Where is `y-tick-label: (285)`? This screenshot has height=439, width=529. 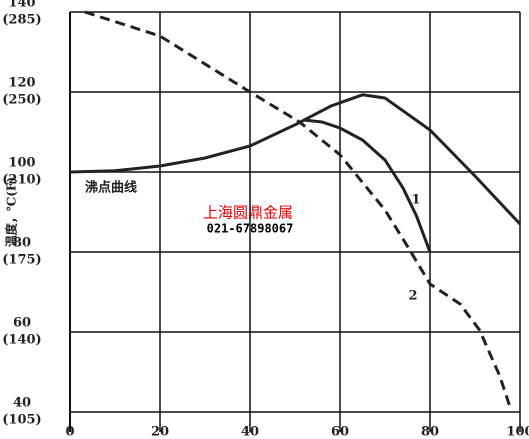 y-tick-label: (285) is located at coordinates (21, 20).